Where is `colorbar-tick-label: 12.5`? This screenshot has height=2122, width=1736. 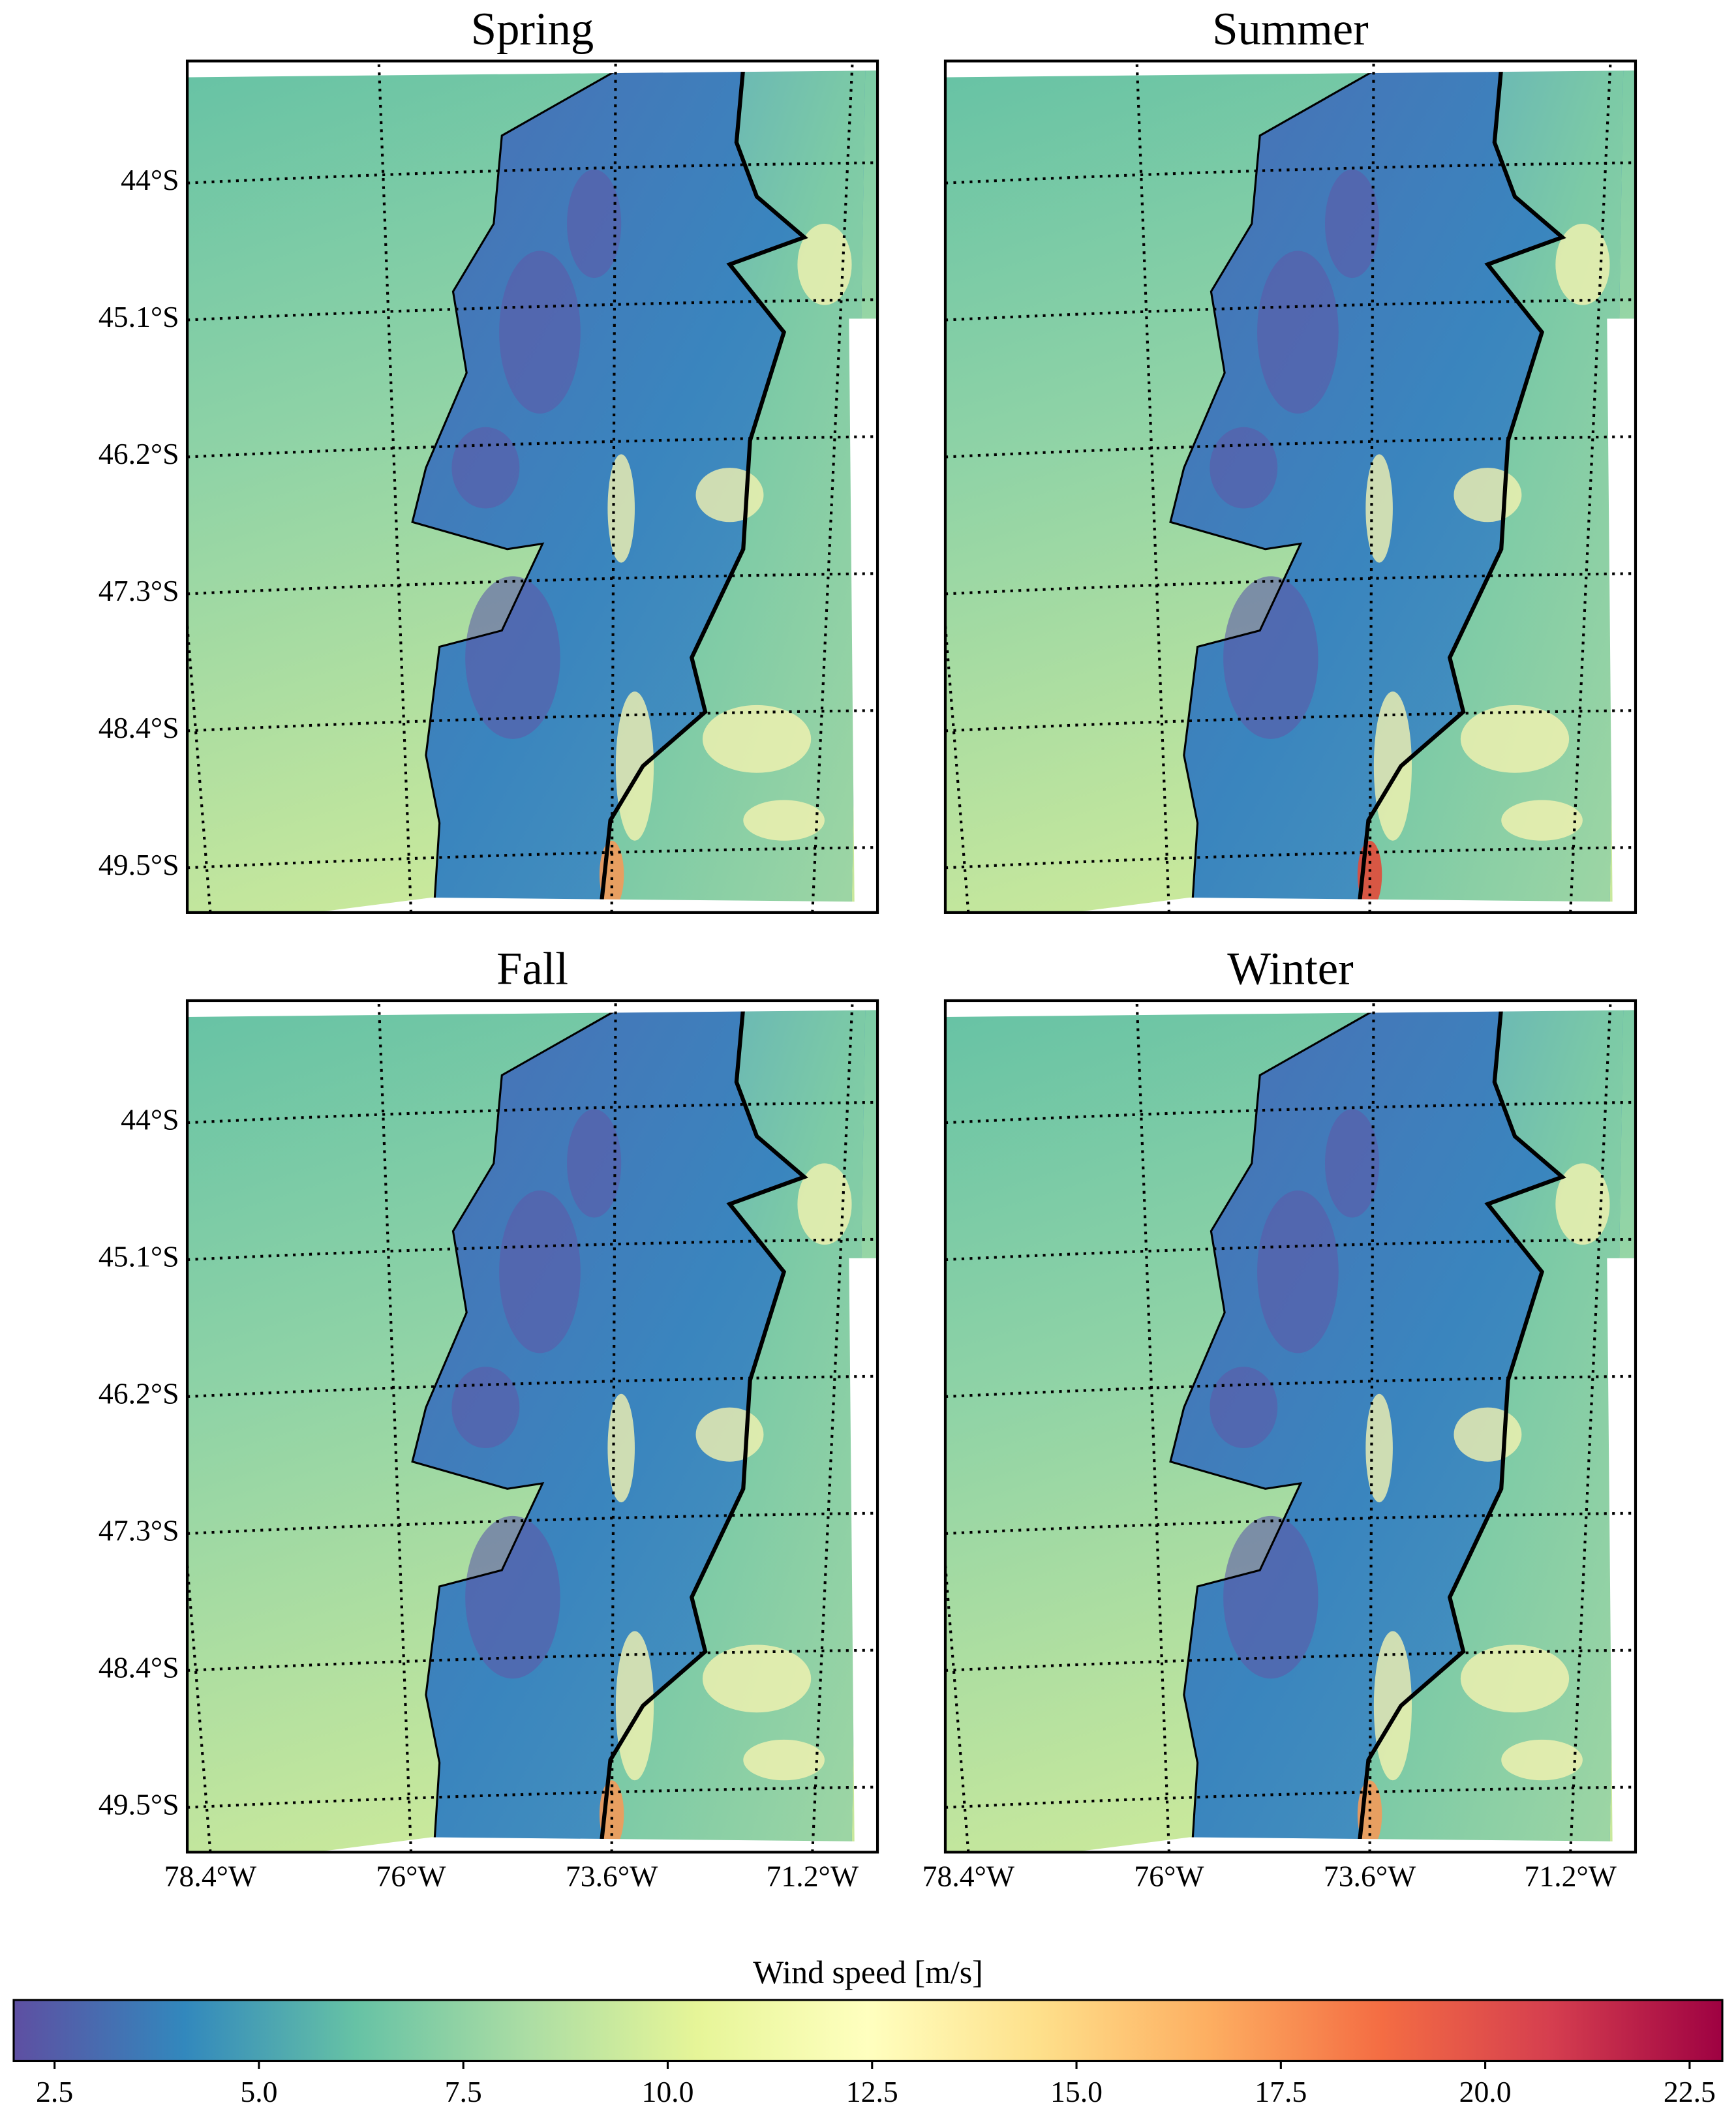
colorbar-tick-label: 12.5 is located at coordinates (872, 2091).